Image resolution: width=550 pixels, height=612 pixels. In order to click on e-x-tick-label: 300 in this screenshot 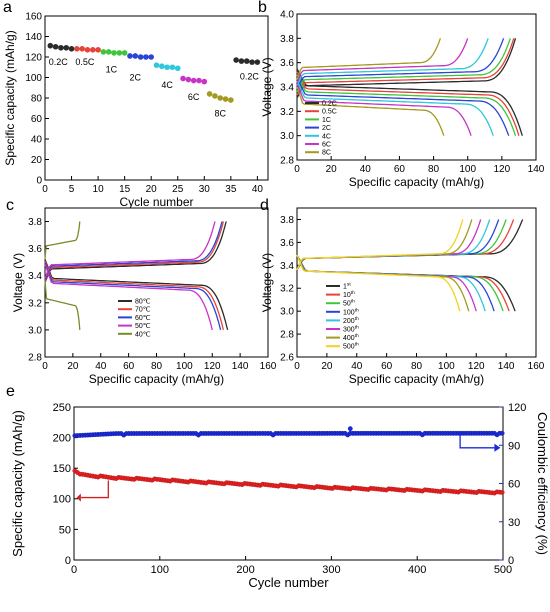, I will do `click(331, 570)`.